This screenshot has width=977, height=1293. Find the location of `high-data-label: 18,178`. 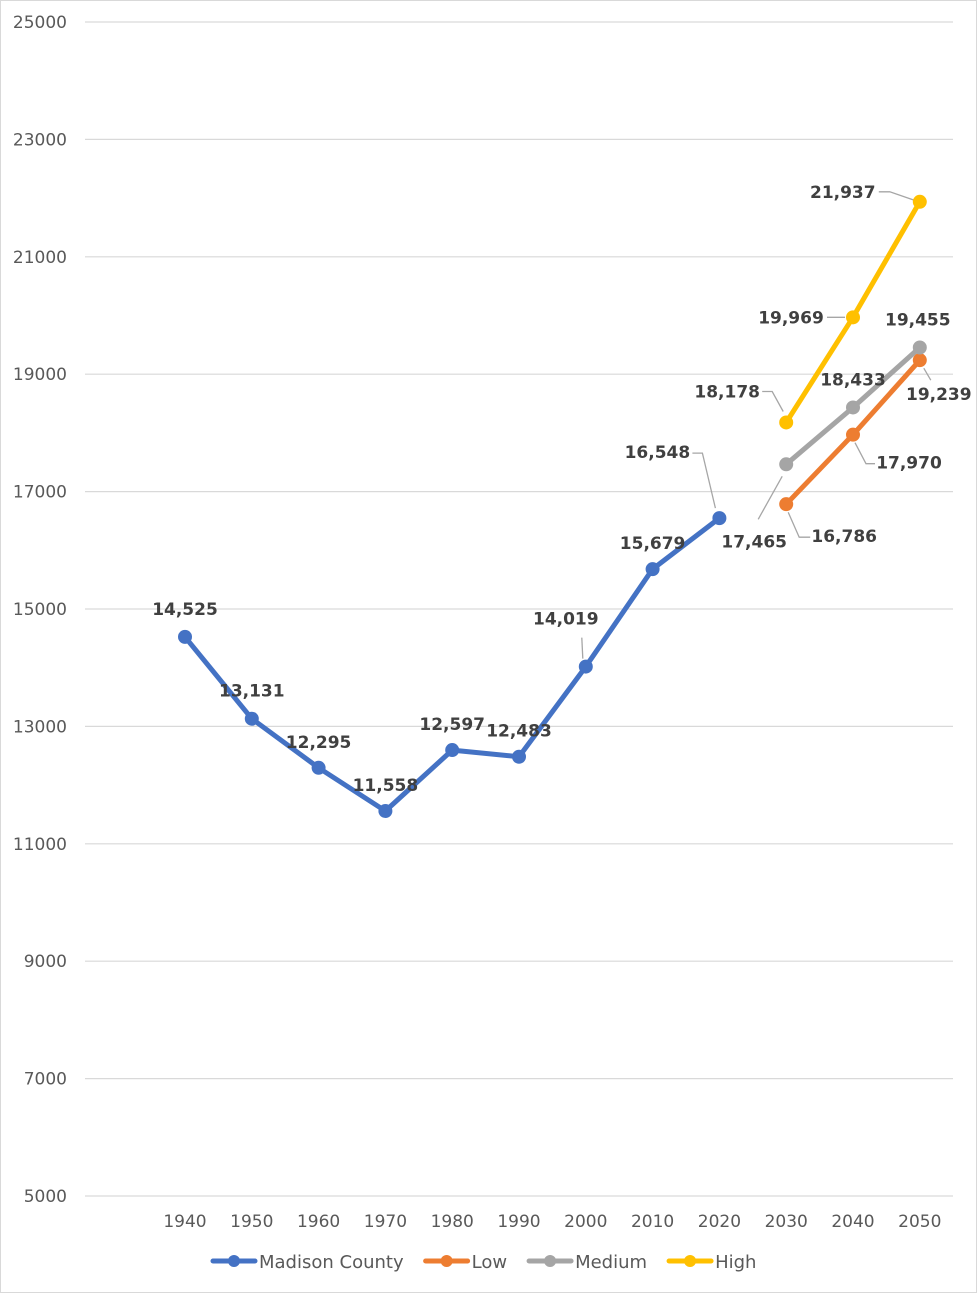

high-data-label: 18,178 is located at coordinates (727, 392).